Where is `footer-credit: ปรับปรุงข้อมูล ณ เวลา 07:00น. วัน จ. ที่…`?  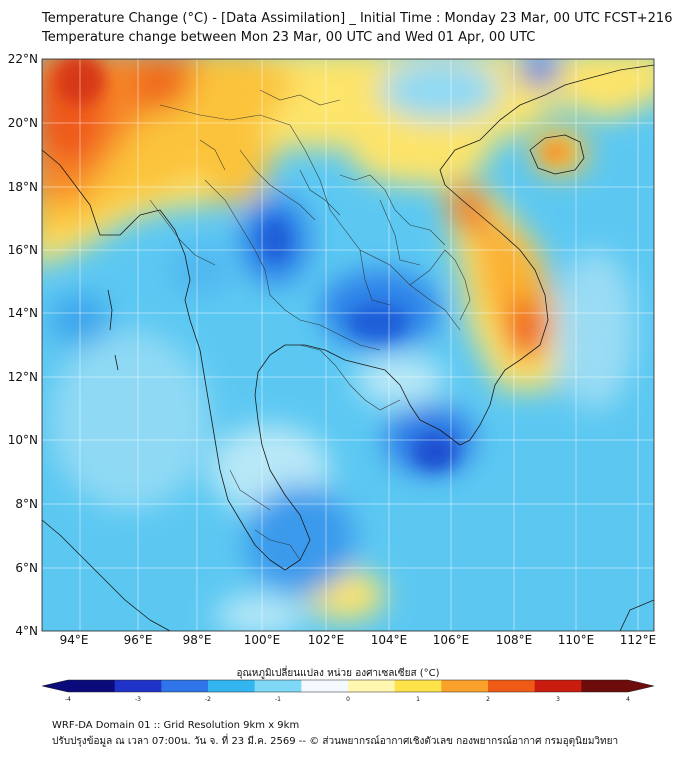 footer-credit: ปรับปรุงข้อมูล ณ เวลา 07:00น. วัน จ. ที่… is located at coordinates (335, 741).